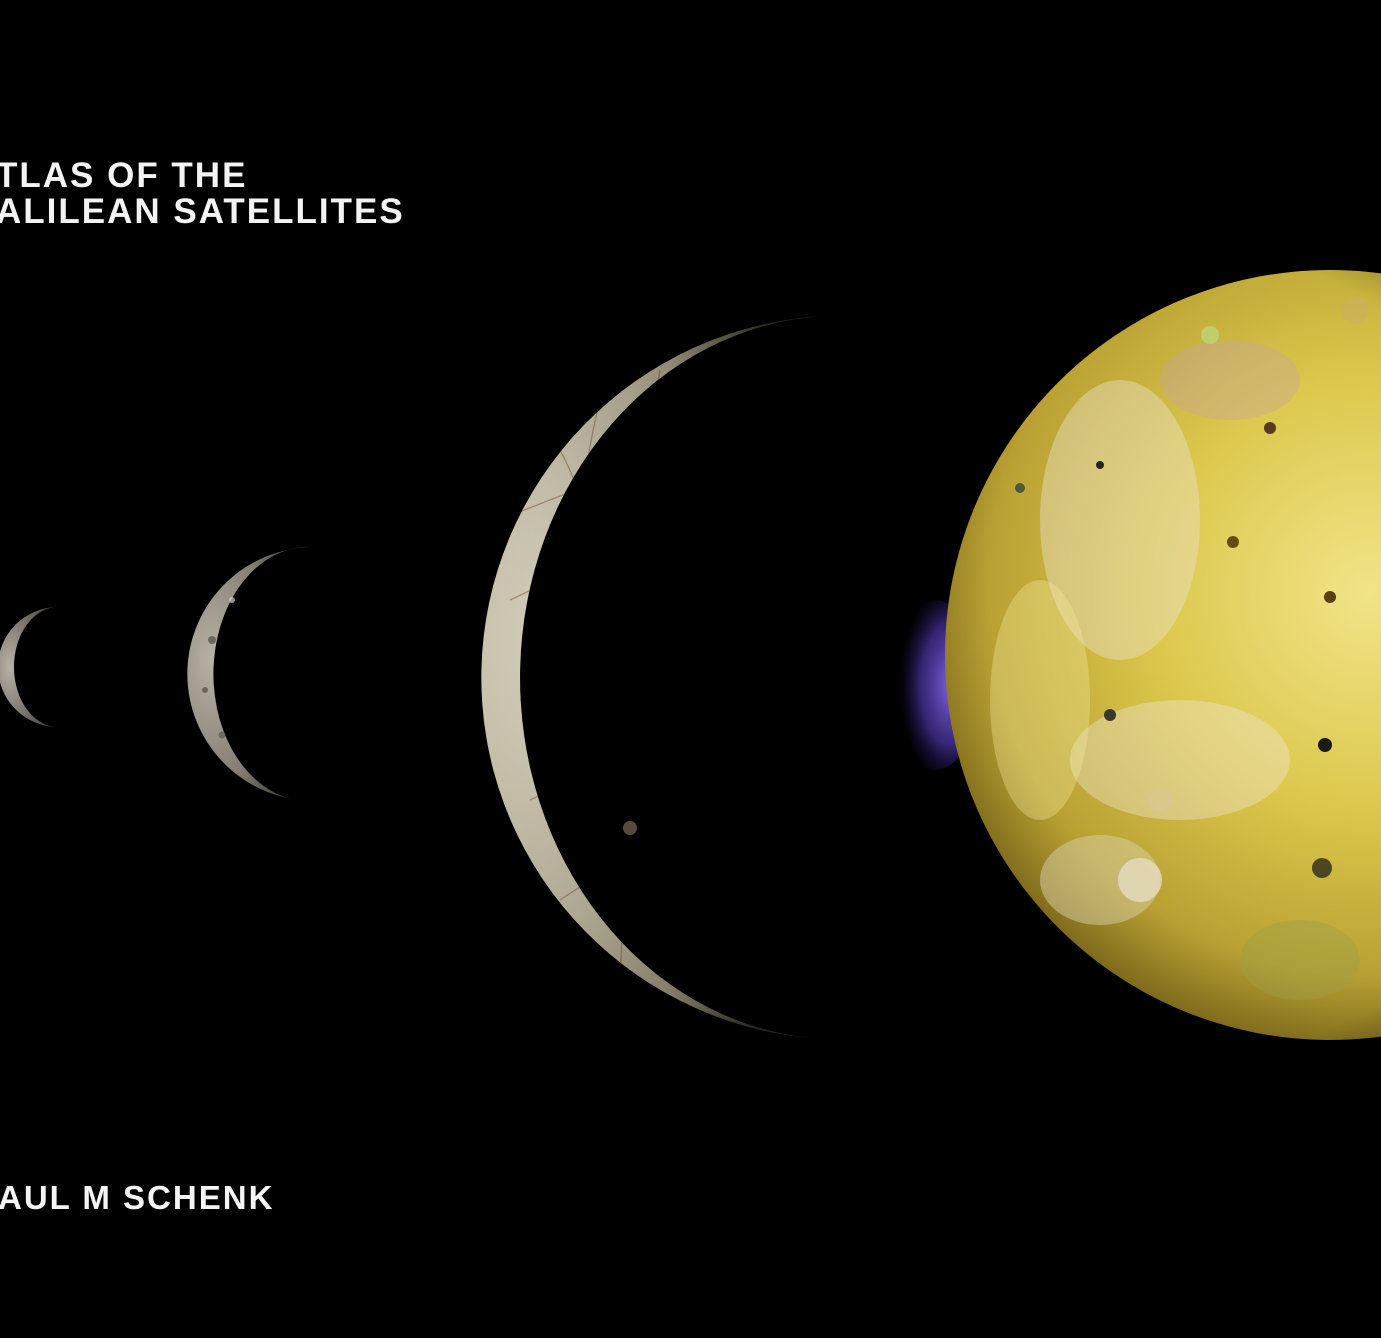 Image resolution: width=1381 pixels, height=1338 pixels. I want to click on book-title: TLAS OF THE ALILEAN SATELLITES, so click(202, 194).